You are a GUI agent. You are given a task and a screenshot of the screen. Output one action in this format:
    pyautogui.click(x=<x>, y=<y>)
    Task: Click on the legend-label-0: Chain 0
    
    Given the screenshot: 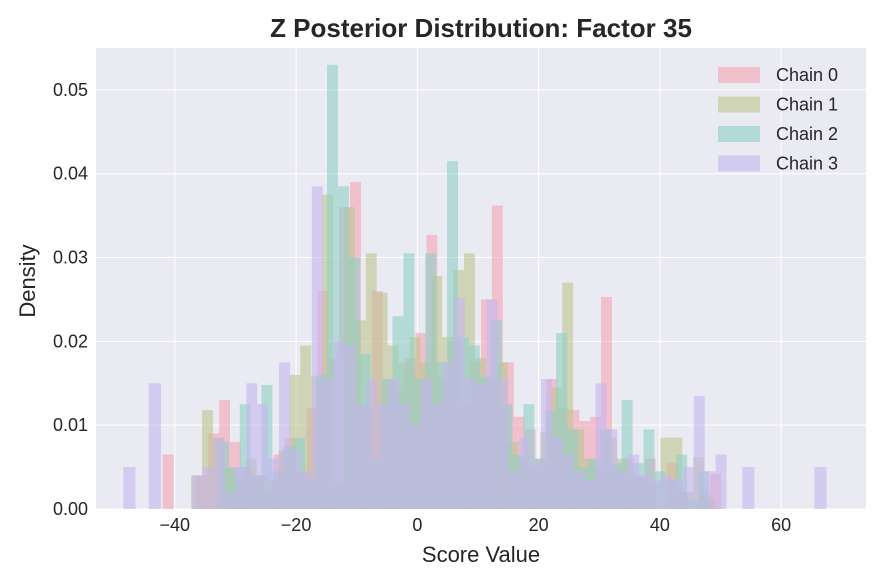 What is the action you would take?
    pyautogui.click(x=807, y=75)
    